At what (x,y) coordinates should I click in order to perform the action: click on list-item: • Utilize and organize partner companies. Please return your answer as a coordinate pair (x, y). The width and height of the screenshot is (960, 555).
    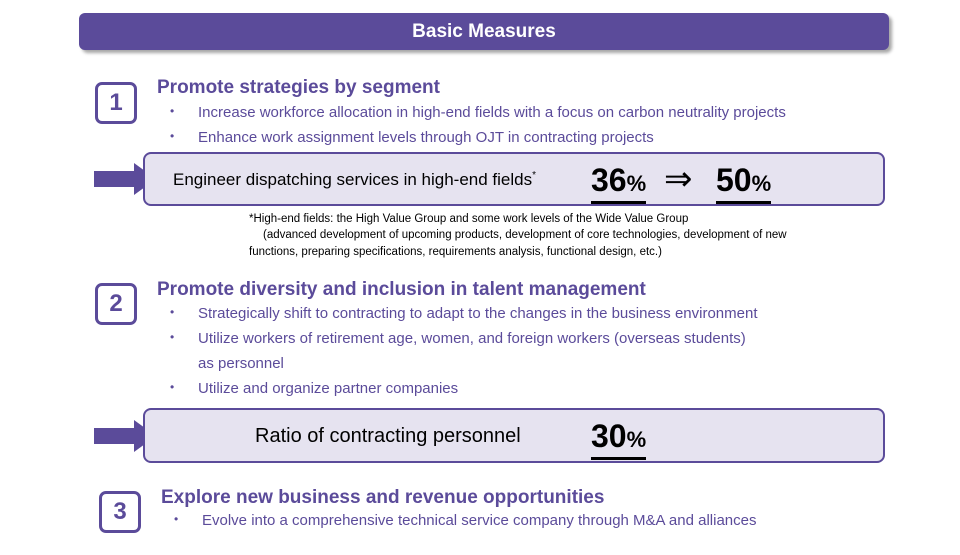
    Looking at the image, I should click on (314, 388).